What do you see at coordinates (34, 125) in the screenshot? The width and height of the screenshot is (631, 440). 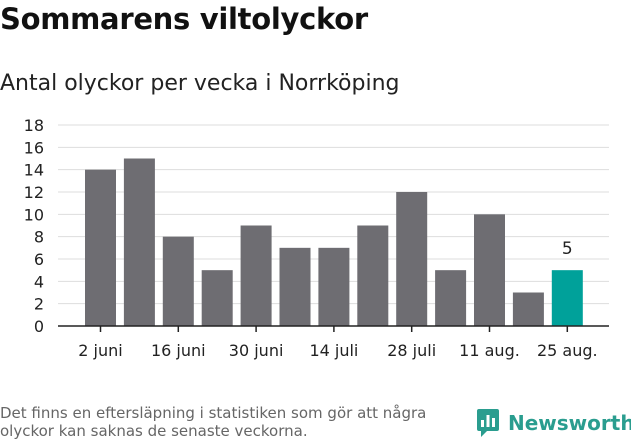 I see `y-tick-label: 18` at bounding box center [34, 125].